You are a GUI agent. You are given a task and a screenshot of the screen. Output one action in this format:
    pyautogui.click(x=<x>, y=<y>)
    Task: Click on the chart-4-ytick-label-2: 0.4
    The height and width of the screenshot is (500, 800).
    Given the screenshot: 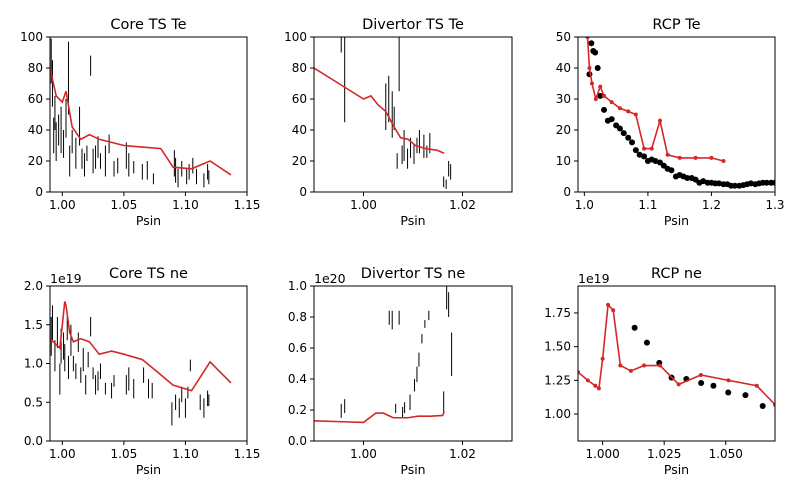 What is the action you would take?
    pyautogui.click(x=297, y=379)
    